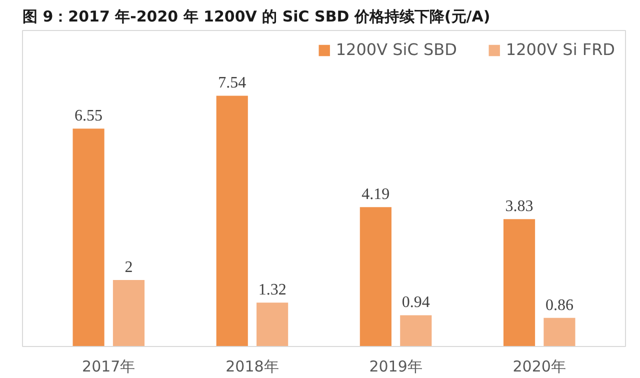  I want to click on data-label: 0.86, so click(559, 305).